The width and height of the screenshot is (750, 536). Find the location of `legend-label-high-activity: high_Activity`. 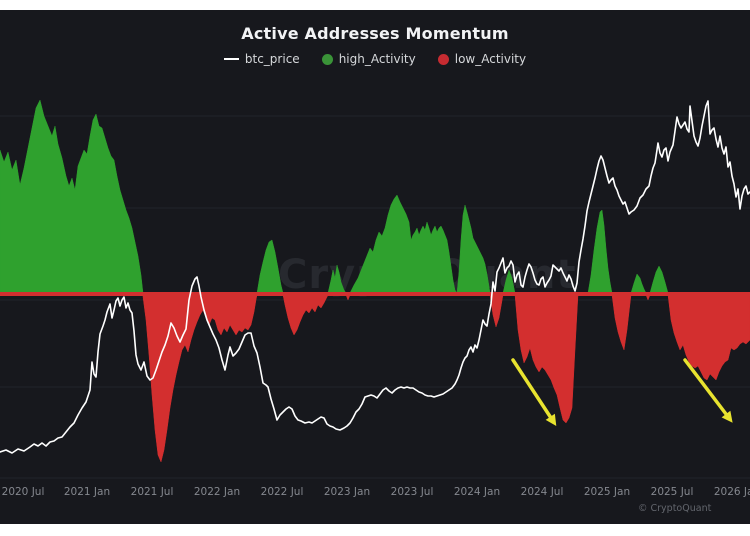

legend-label-high-activity: high_Activity is located at coordinates (377, 59).